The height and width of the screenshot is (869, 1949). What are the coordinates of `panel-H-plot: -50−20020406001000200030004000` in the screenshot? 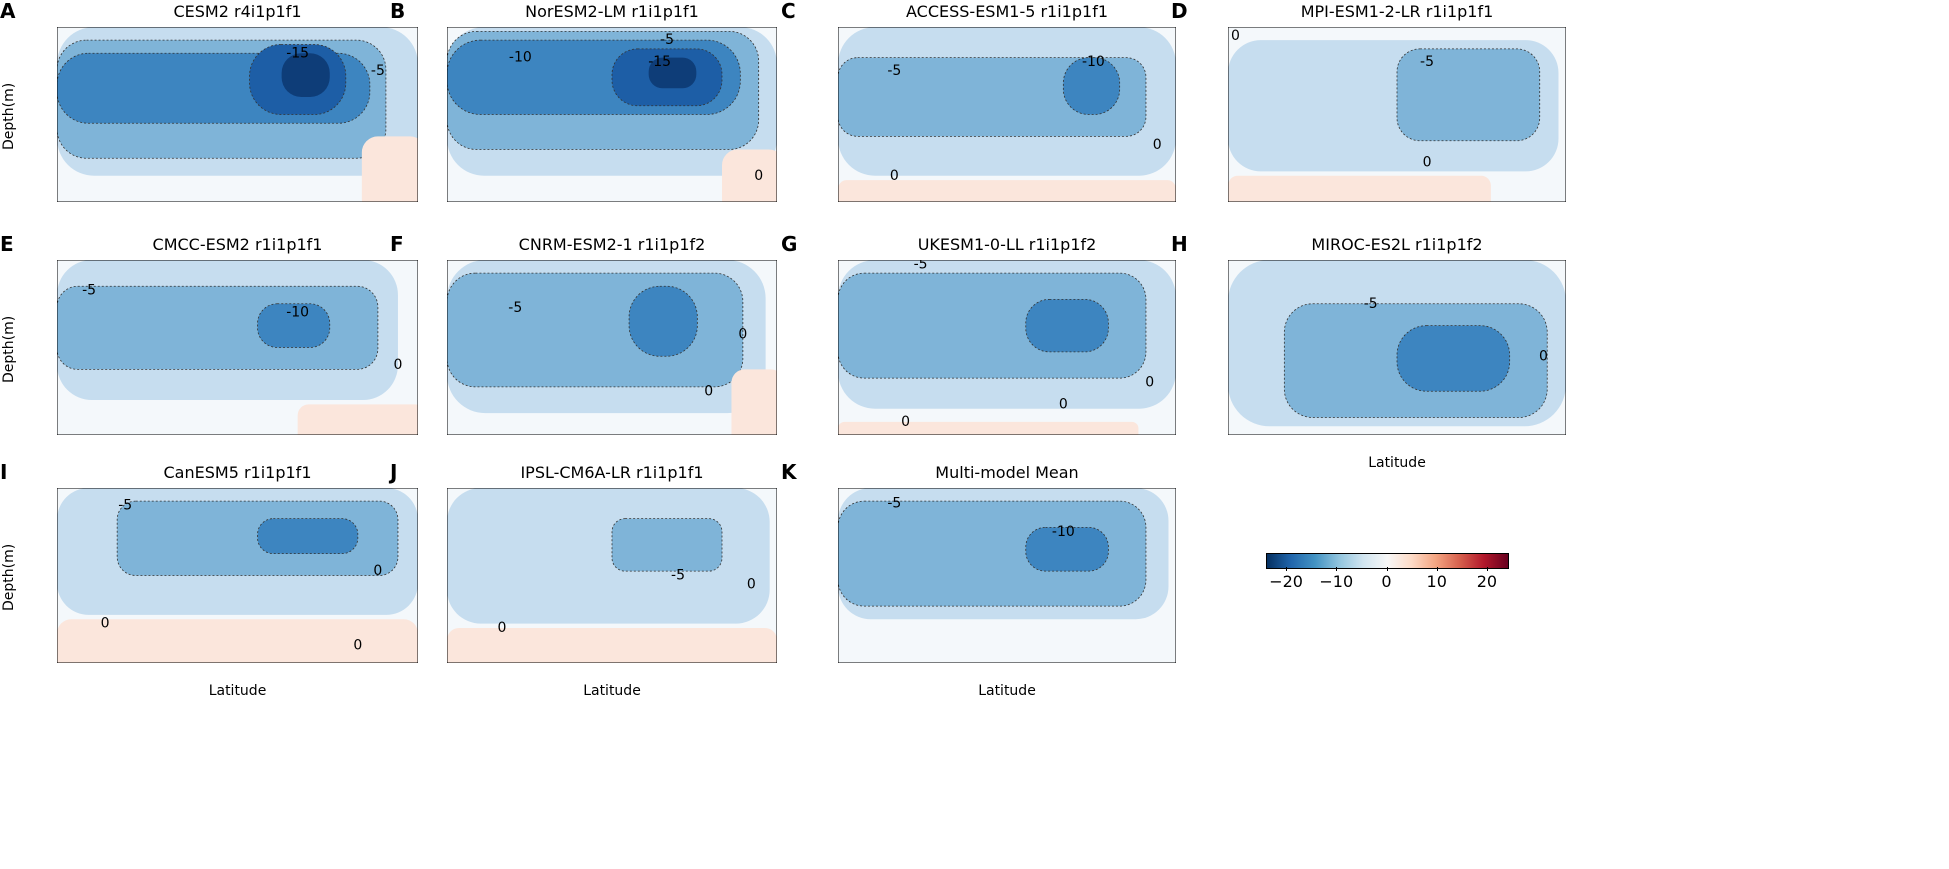 It's located at (1397, 347).